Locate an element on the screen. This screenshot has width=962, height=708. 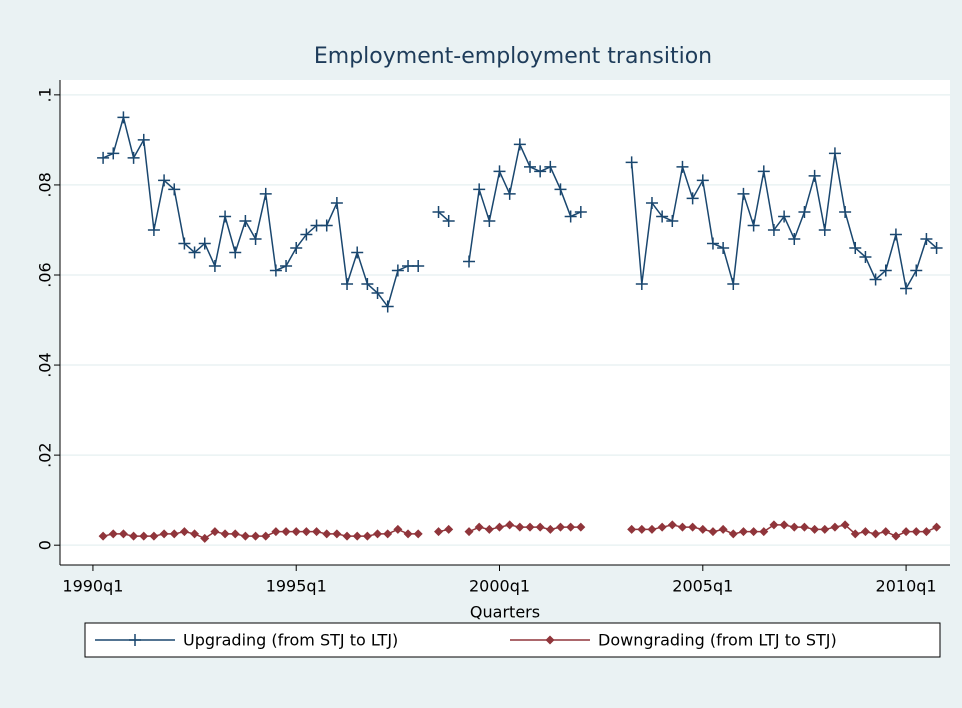
y-tick-label: .08 is located at coordinates (45, 184).